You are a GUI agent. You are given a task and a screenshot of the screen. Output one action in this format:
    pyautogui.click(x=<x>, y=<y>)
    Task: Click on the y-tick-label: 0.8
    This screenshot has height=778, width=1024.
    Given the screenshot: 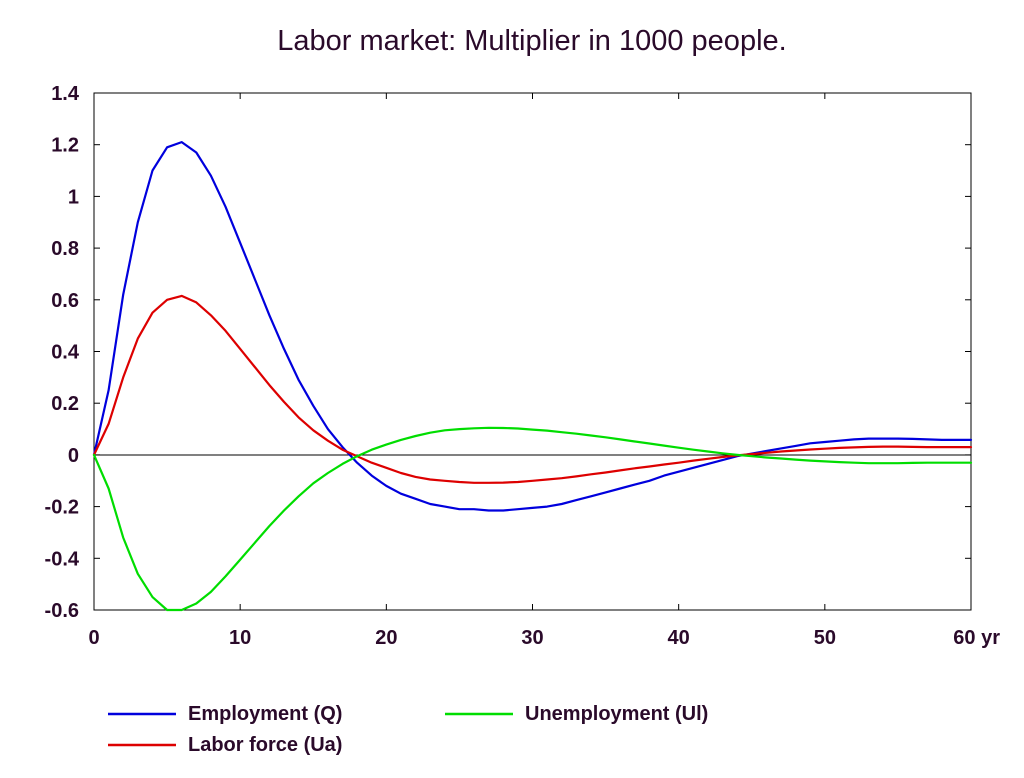 What is the action you would take?
    pyautogui.click(x=65, y=249)
    